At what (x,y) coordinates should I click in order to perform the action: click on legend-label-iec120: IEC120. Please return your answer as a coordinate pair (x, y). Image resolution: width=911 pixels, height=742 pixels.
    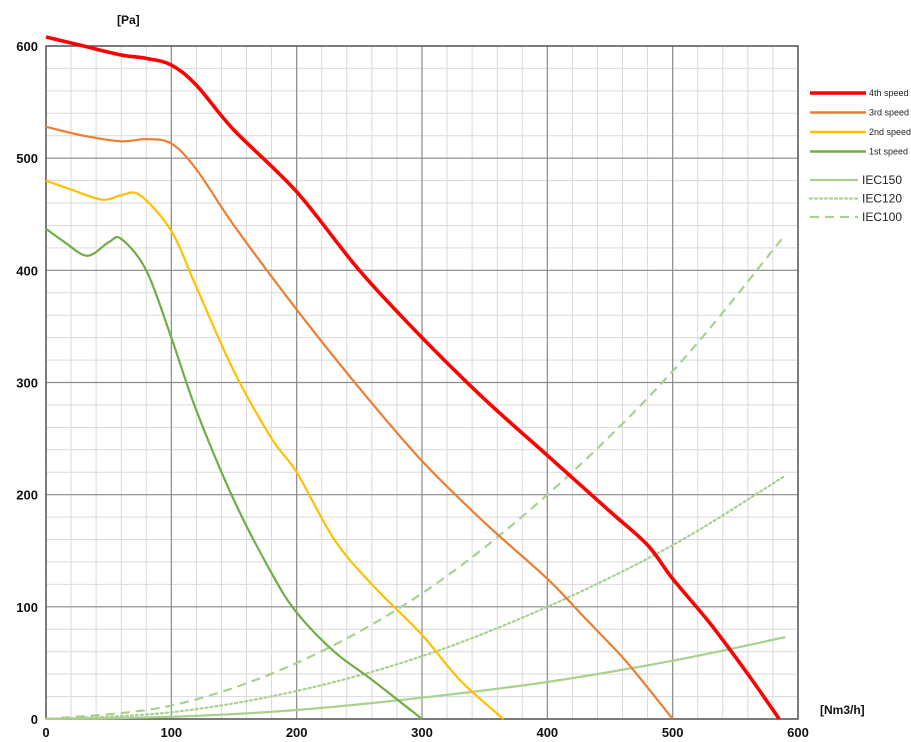
    Looking at the image, I should click on (882, 199).